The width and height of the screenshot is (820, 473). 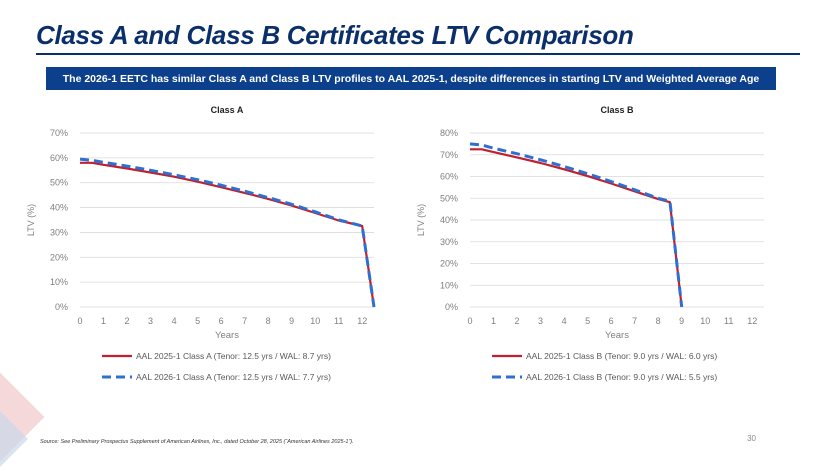 What do you see at coordinates (517, 321) in the screenshot?
I see `chart-b-x-tick-label: 2` at bounding box center [517, 321].